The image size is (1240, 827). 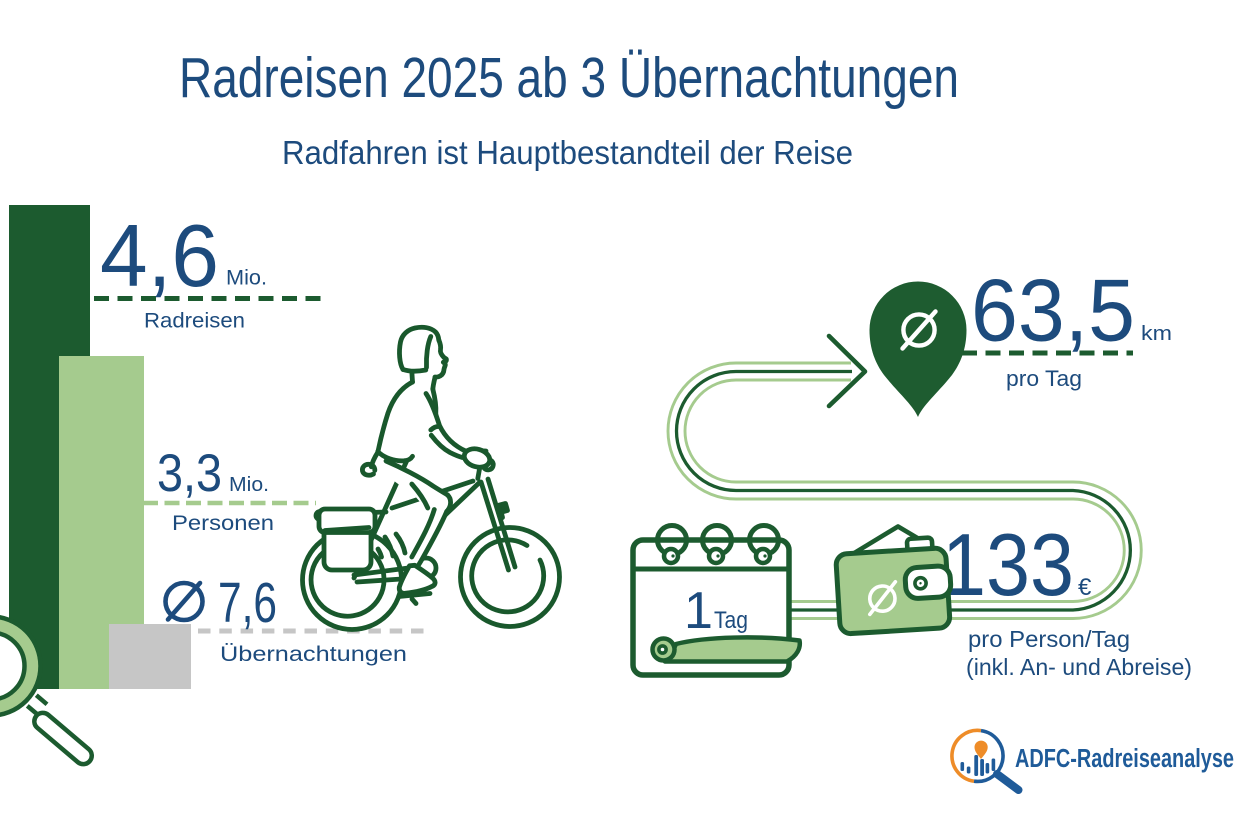 What do you see at coordinates (194, 321) in the screenshot?
I see `svg-text: Radreisen` at bounding box center [194, 321].